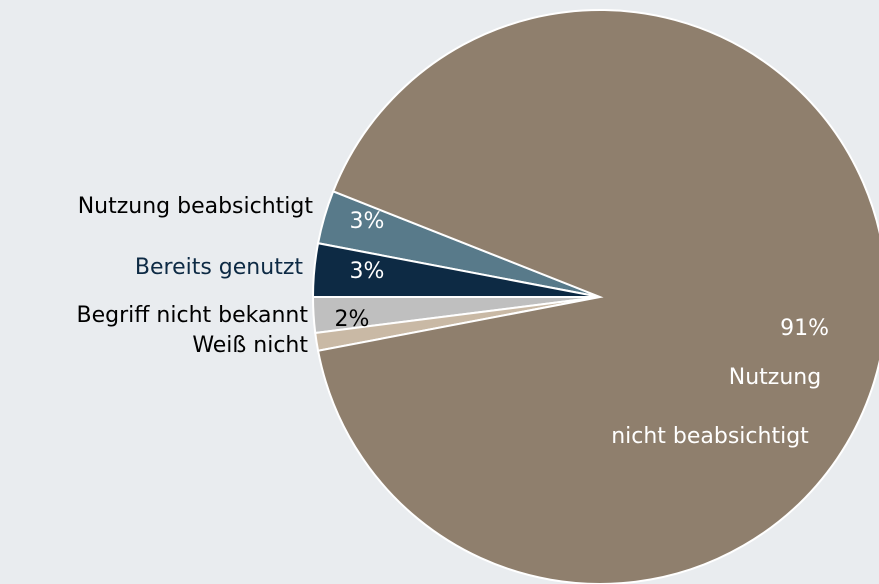  What do you see at coordinates (710, 436) in the screenshot?
I see `label-line: nicht beabsichtigt` at bounding box center [710, 436].